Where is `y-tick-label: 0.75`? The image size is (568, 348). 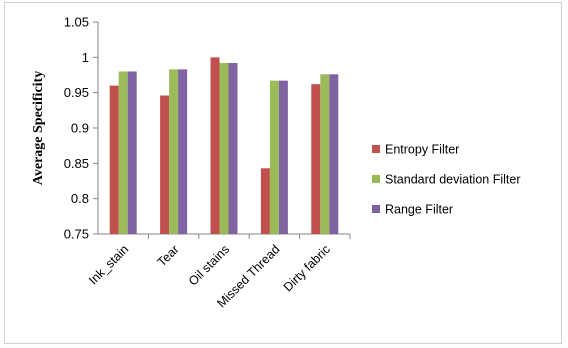 y-tick-label: 0.75 is located at coordinates (76, 234).